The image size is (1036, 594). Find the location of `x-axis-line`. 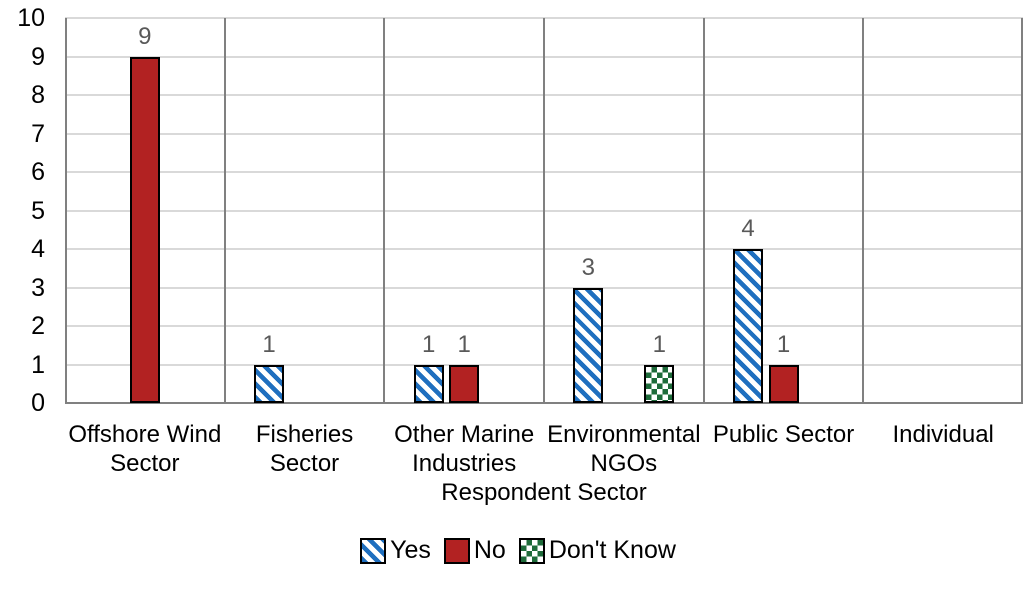

x-axis-line is located at coordinates (544, 403).